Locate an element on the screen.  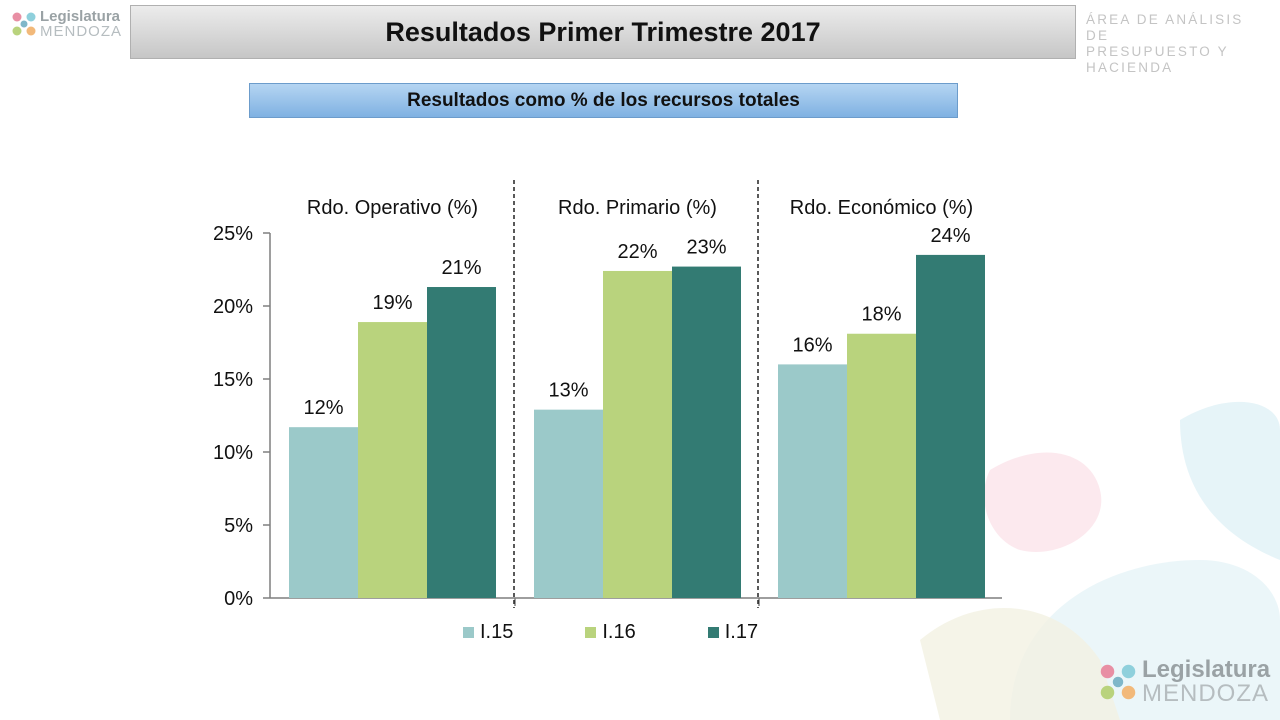
y-tick-label: 5% is located at coordinates (238, 526).